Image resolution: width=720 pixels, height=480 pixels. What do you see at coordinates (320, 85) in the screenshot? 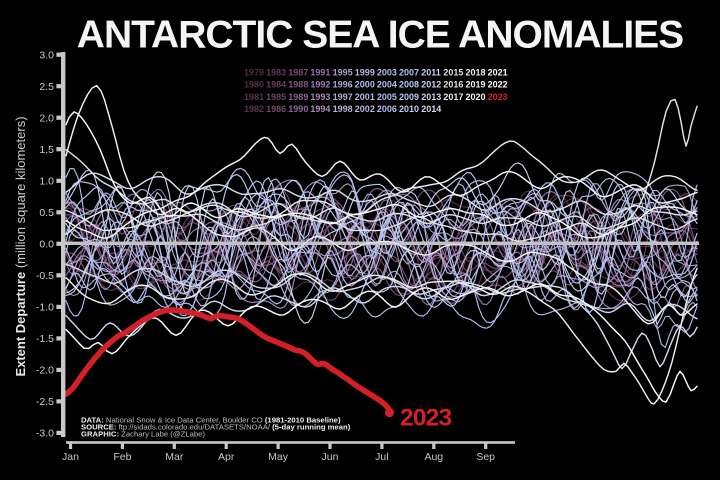
I see `svg-text: 1992` at bounding box center [320, 85].